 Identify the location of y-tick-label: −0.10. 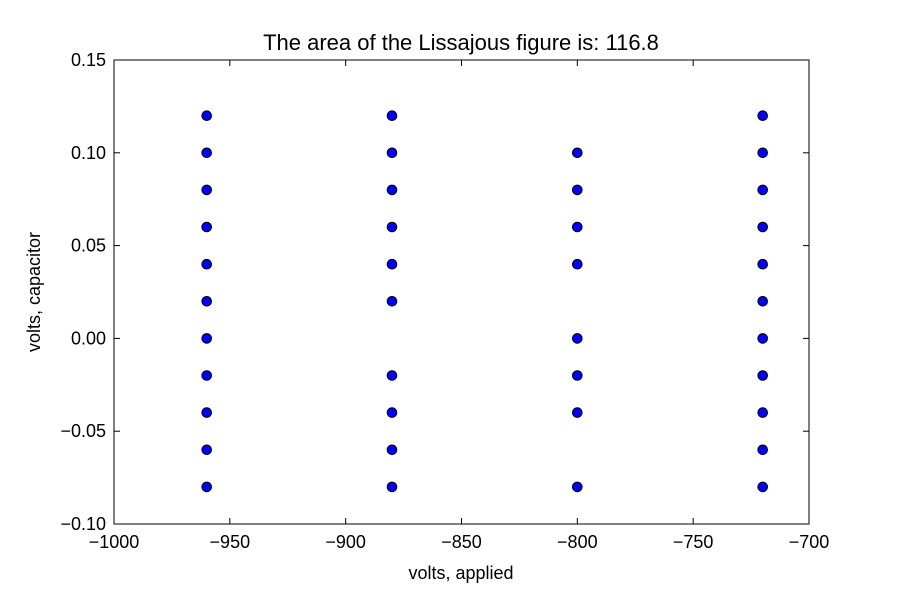
(83, 524).